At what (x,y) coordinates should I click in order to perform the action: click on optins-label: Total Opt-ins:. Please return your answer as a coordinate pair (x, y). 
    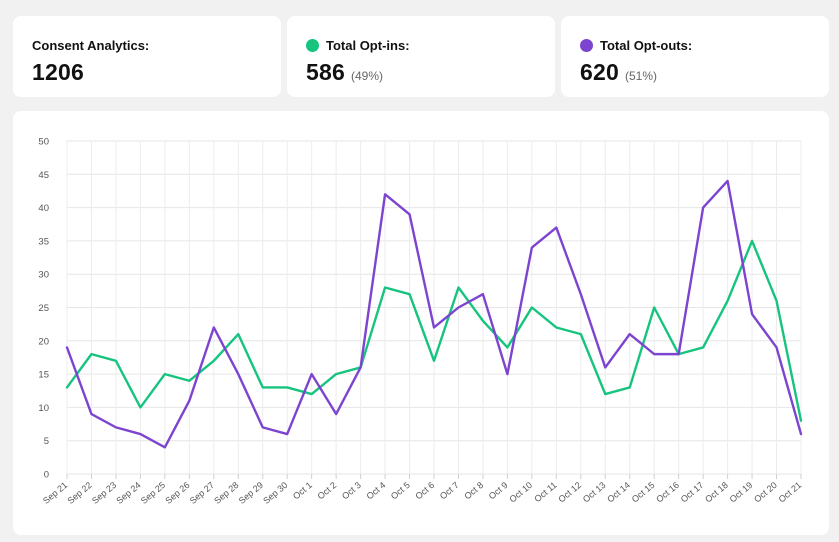
    Looking at the image, I should click on (368, 45).